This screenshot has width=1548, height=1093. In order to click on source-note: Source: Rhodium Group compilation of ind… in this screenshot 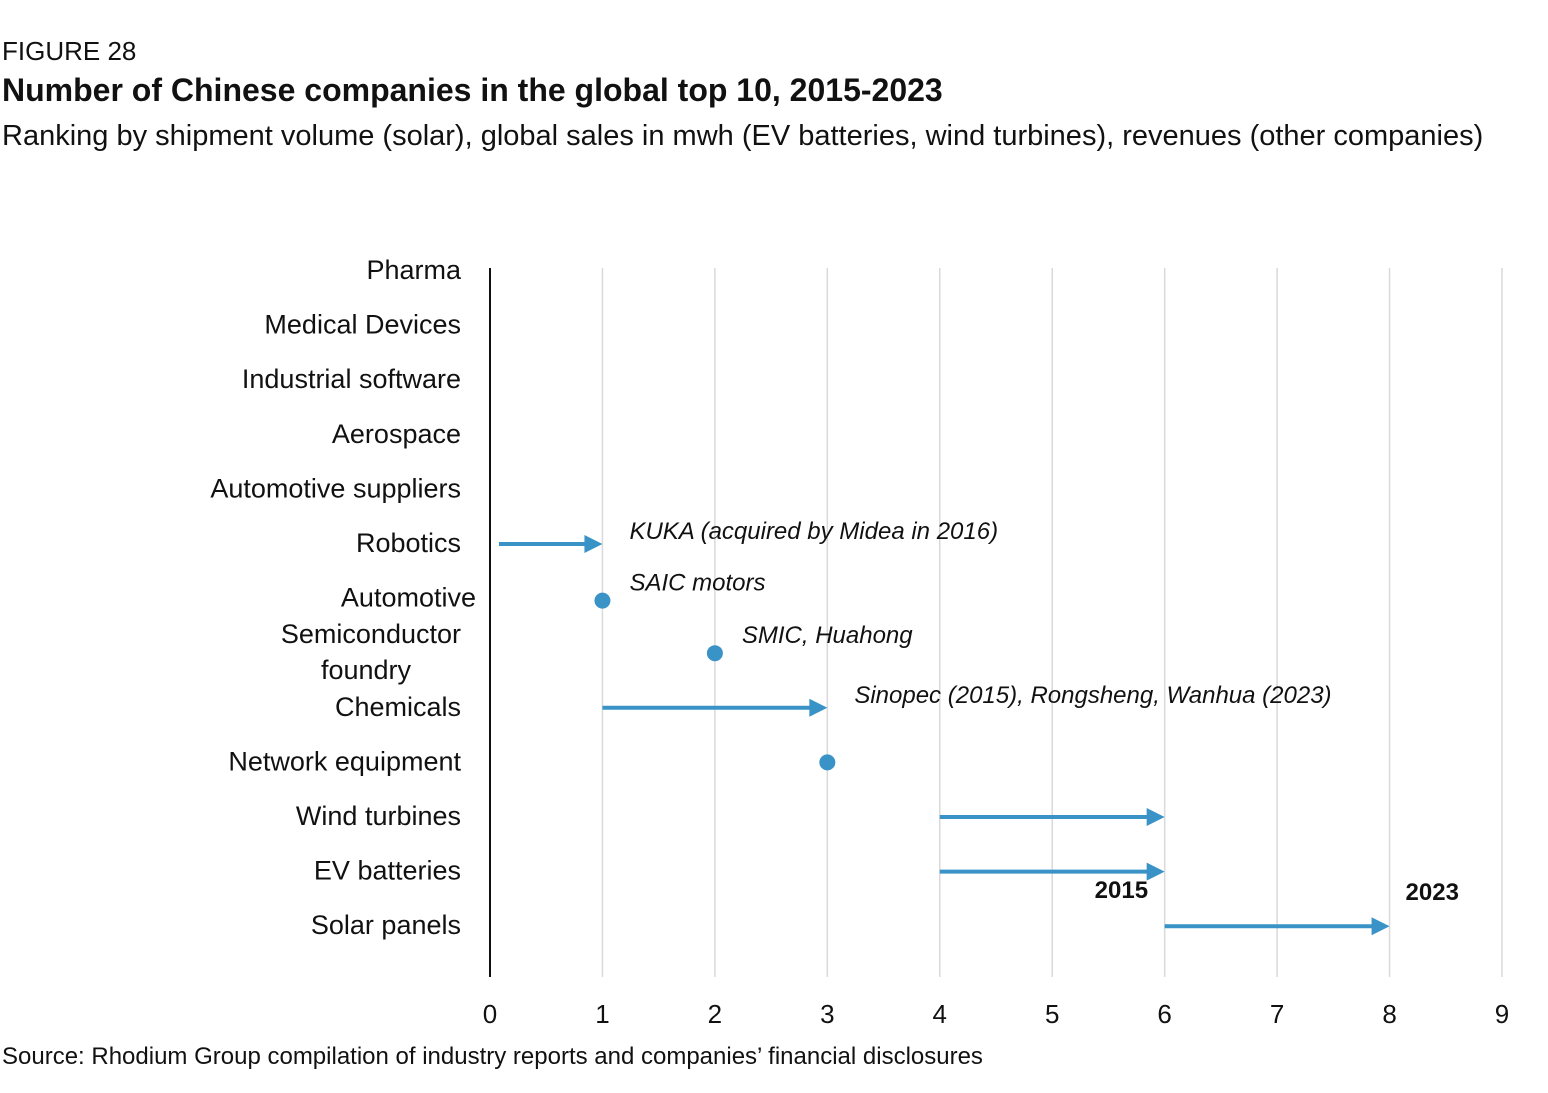, I will do `click(492, 1056)`.